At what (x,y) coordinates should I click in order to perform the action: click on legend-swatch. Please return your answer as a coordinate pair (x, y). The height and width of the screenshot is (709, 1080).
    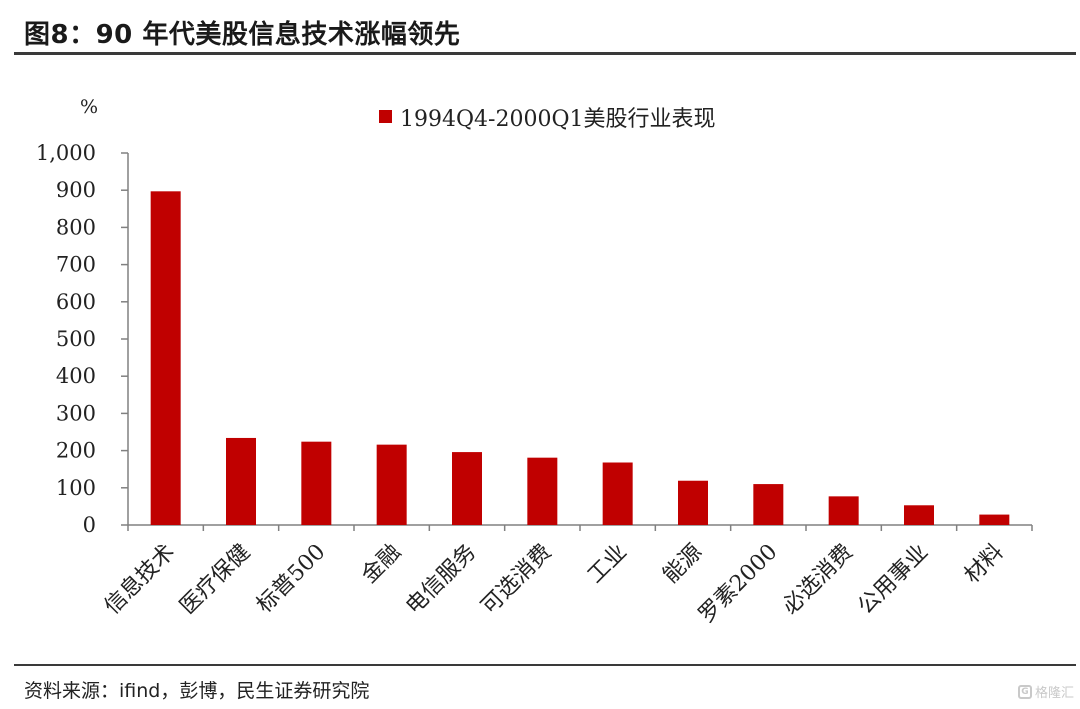
    Looking at the image, I should click on (385, 116).